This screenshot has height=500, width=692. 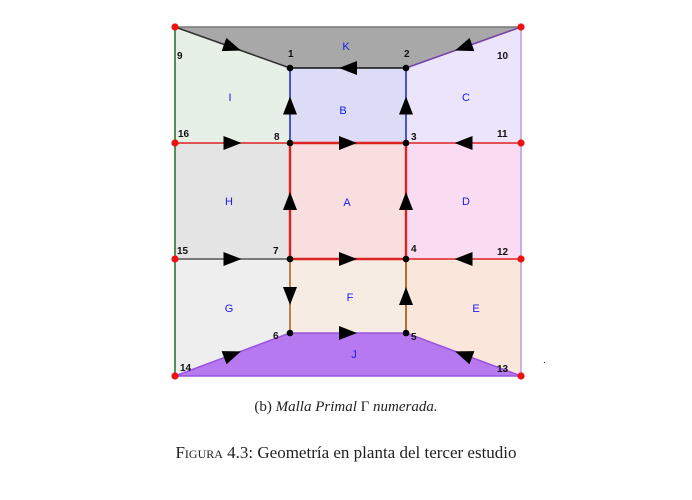 I want to click on region-label-j: J, so click(x=354, y=355).